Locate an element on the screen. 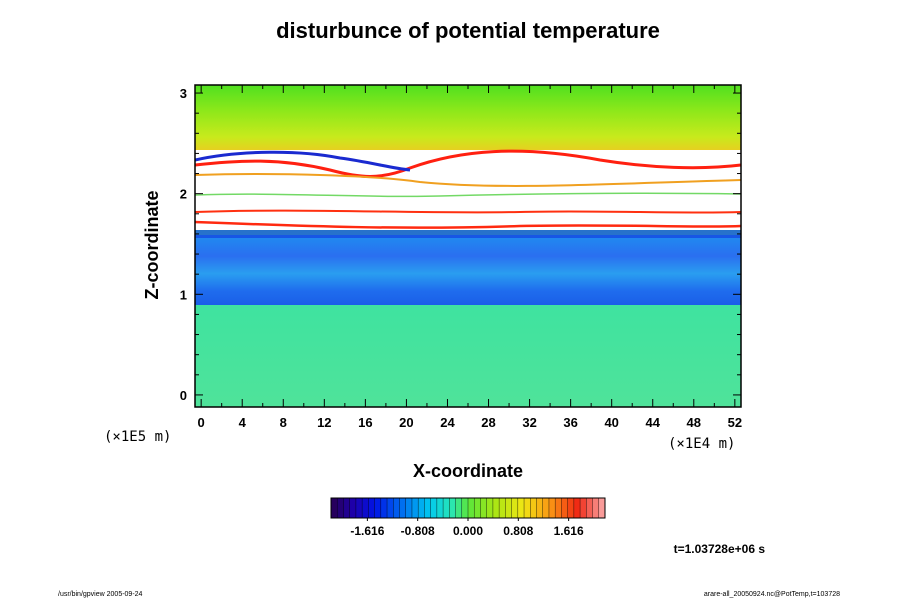 Image resolution: width=900 pixels, height=600 pixels. colorbar-tick-label: 0.808 is located at coordinates (518, 531).